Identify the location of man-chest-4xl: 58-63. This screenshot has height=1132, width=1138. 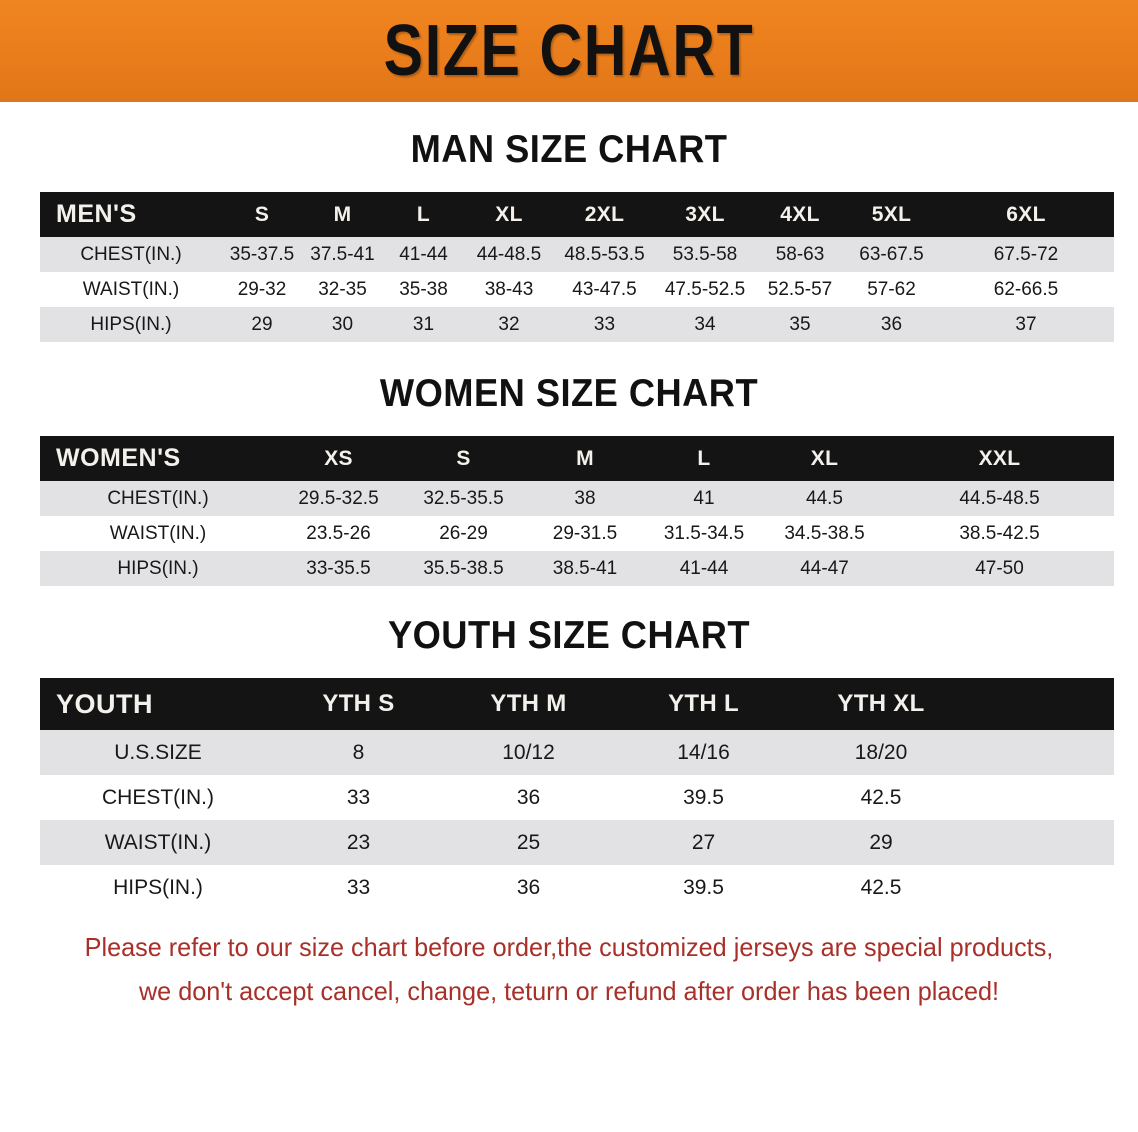
(800, 254).